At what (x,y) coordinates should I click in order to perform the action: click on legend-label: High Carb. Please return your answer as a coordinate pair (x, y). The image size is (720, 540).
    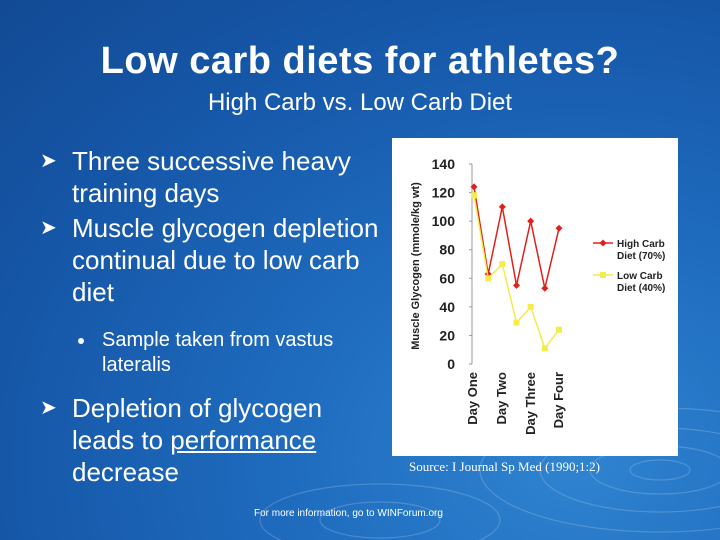
    Looking at the image, I should click on (641, 244).